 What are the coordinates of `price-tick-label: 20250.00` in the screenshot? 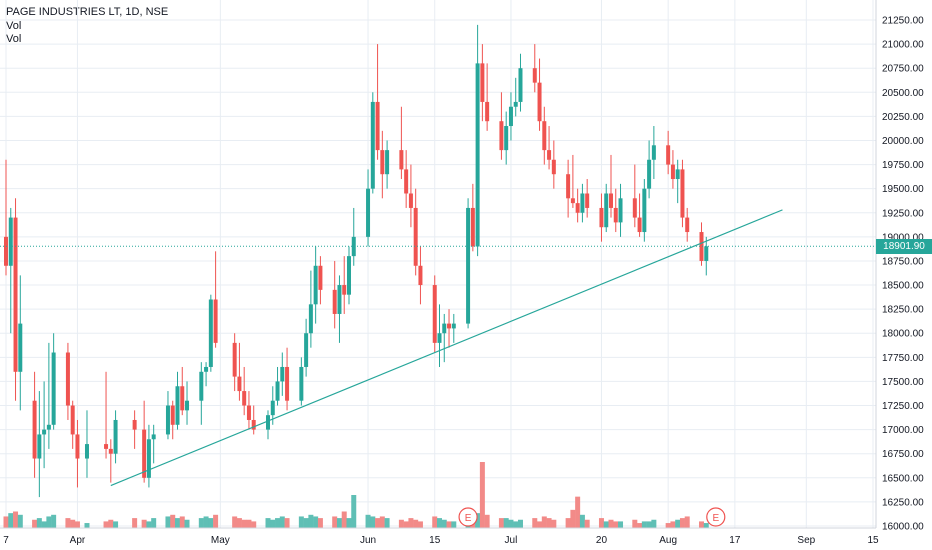 It's located at (903, 117).